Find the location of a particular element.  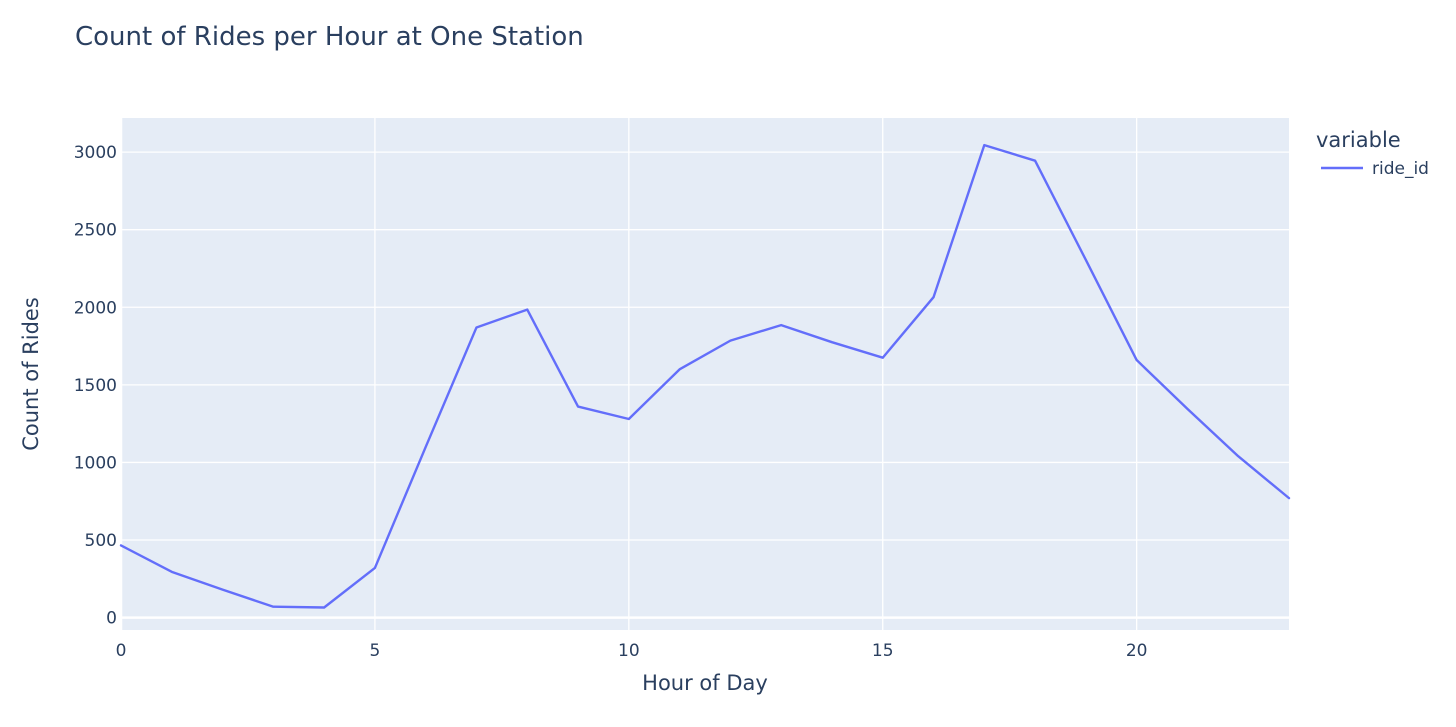

y-tick-label: 2500 is located at coordinates (95, 231).